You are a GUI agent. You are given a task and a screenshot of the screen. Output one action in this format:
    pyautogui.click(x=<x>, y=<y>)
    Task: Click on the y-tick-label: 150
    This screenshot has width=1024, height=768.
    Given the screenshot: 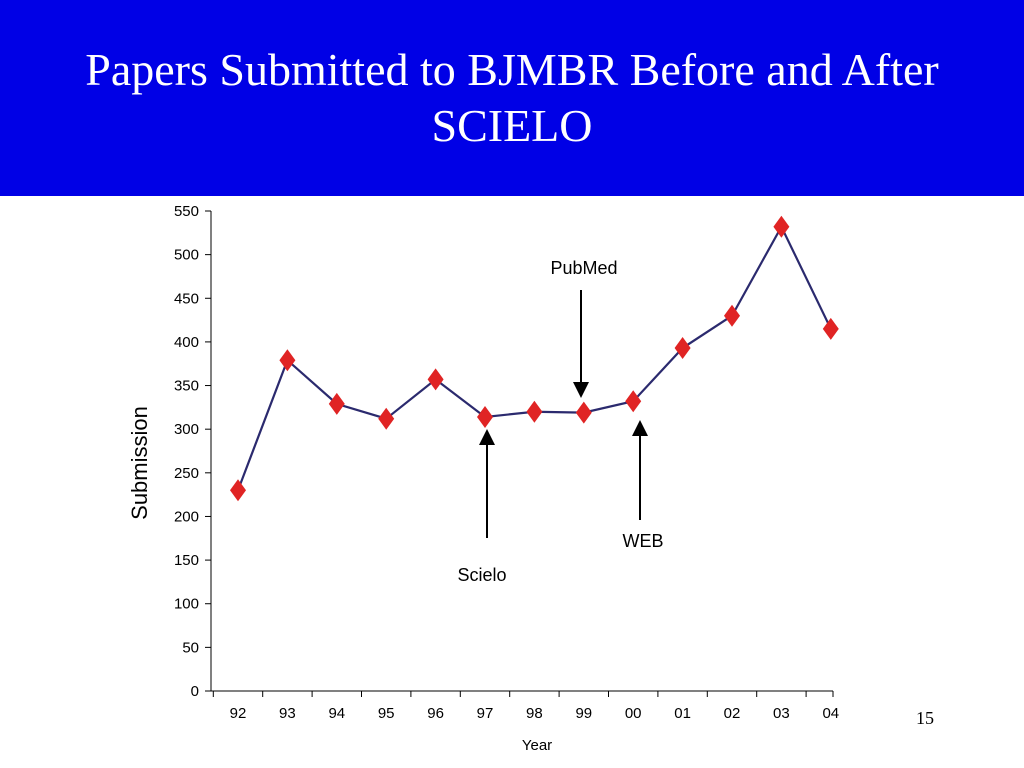 What is the action you would take?
    pyautogui.click(x=186, y=560)
    